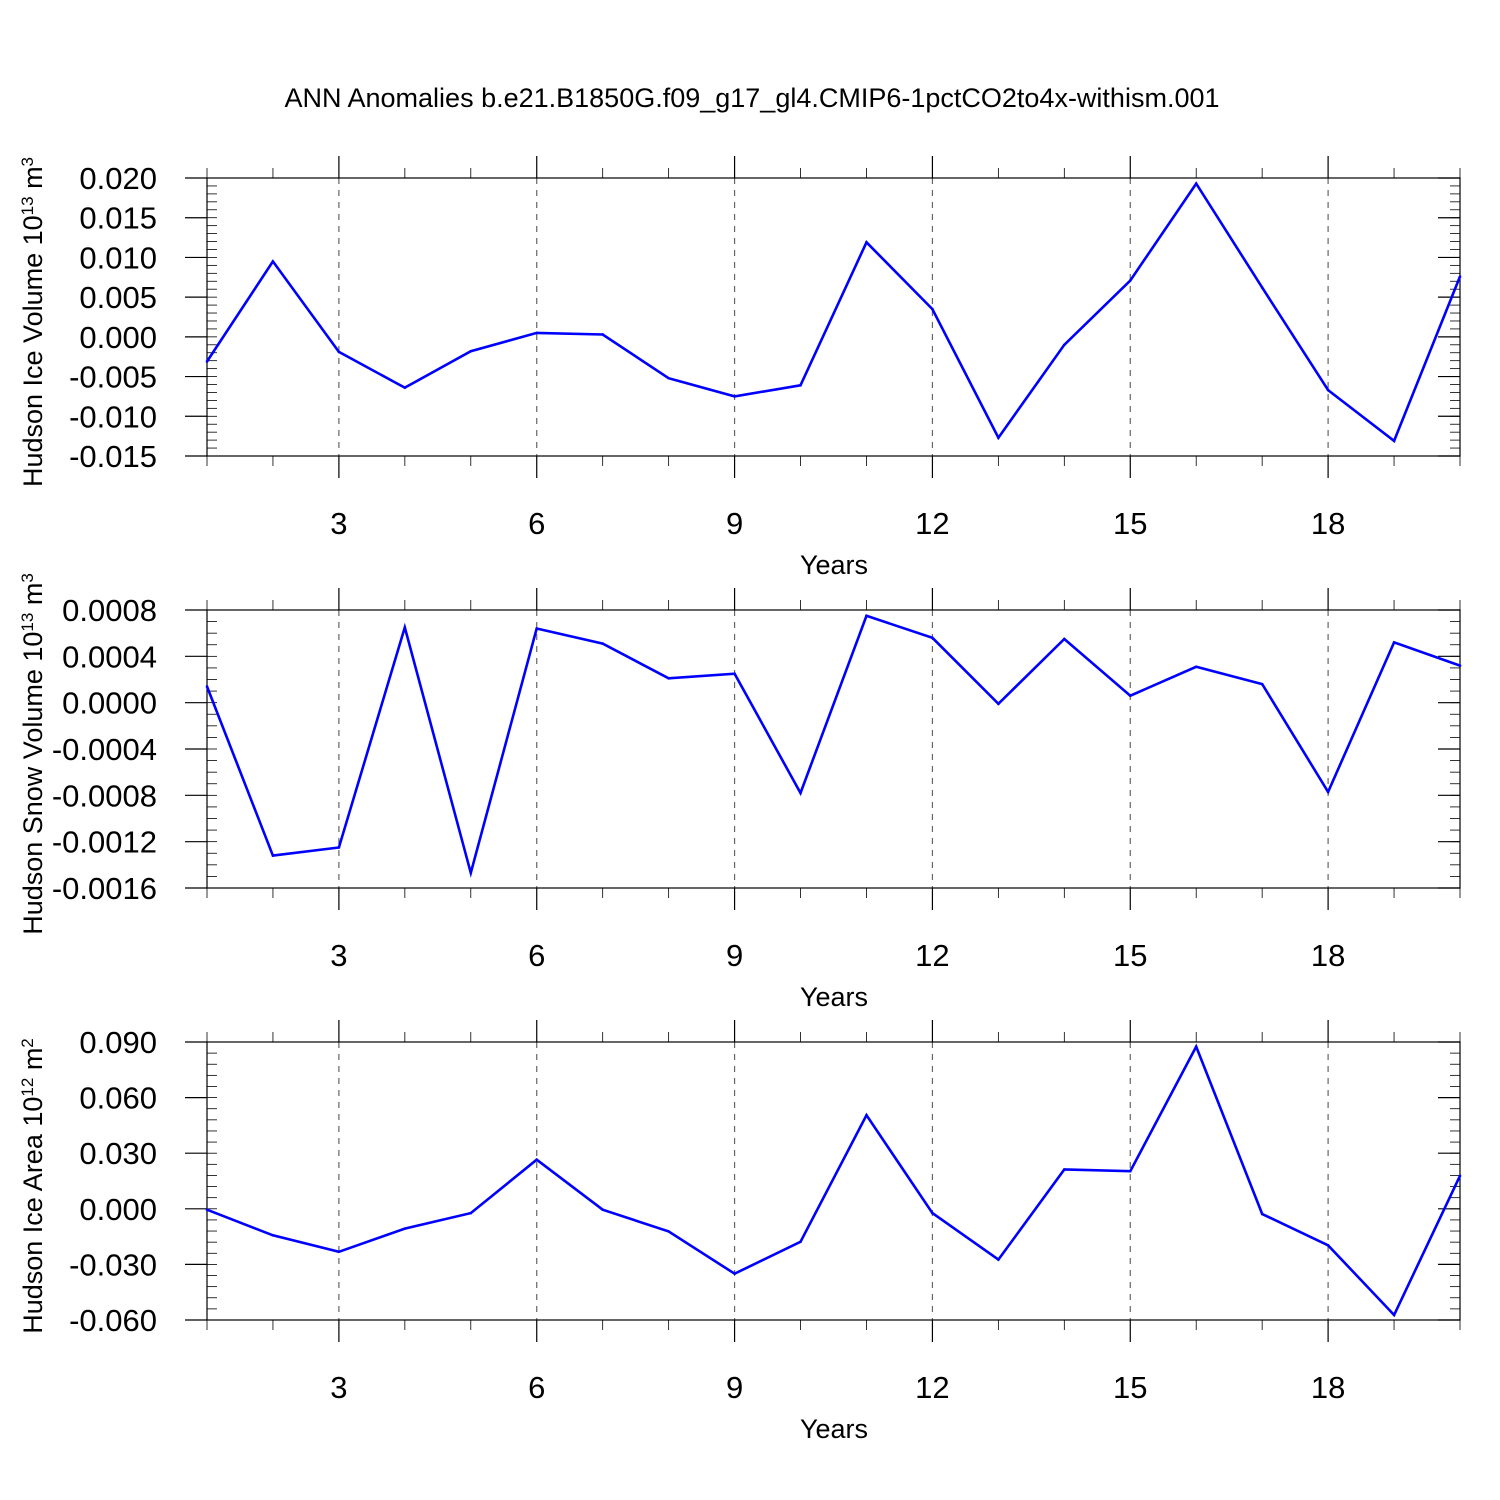 The image size is (1500, 1500). What do you see at coordinates (118, 1209) in the screenshot?
I see `y-tick-label: 0.000` at bounding box center [118, 1209].